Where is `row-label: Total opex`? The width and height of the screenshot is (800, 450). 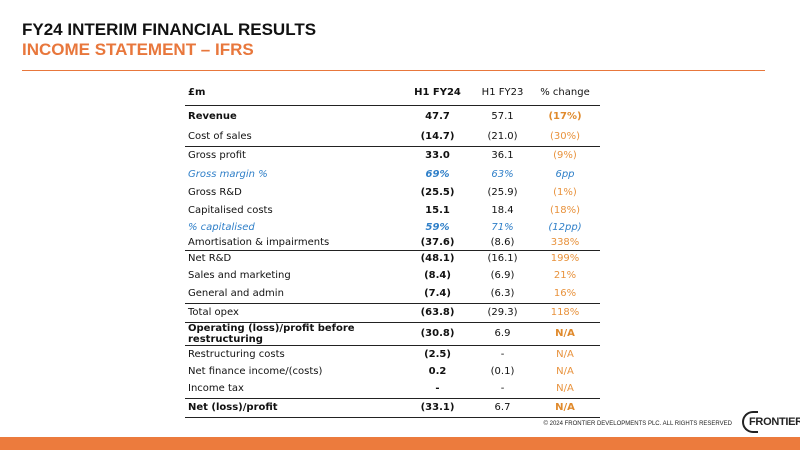
row-label: Total opex is located at coordinates (292, 313).